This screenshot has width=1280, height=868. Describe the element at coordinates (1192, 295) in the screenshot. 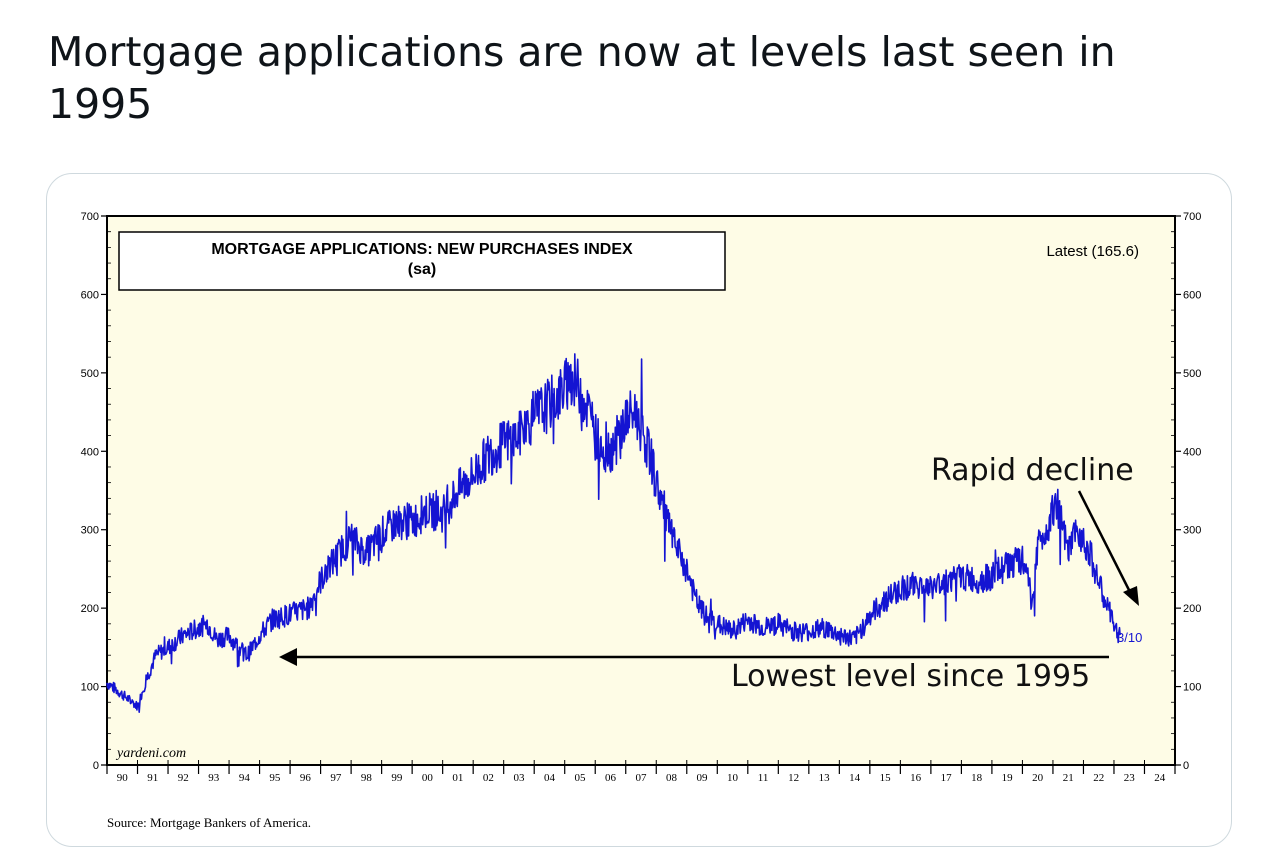

I see `y-tick-label-right: 600` at that location.